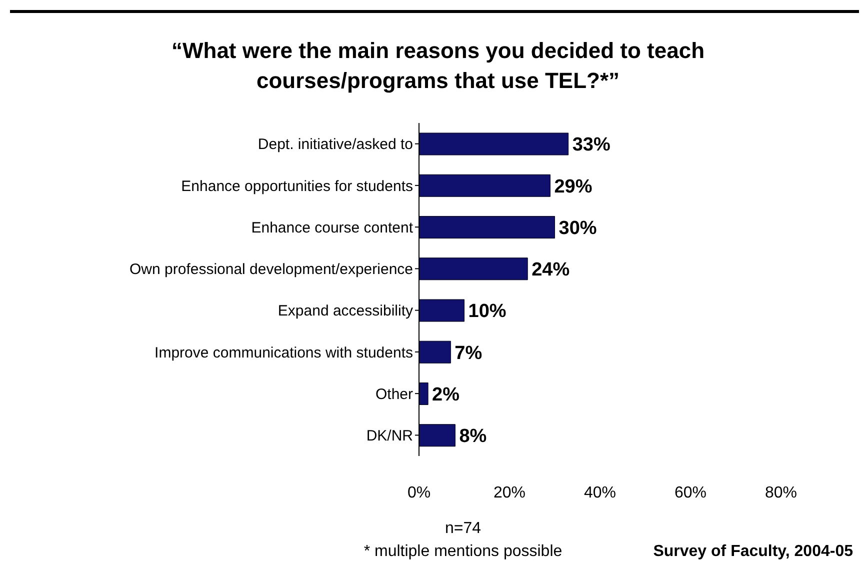  Describe the element at coordinates (446, 395) in the screenshot. I see `data-label: 2%` at that location.